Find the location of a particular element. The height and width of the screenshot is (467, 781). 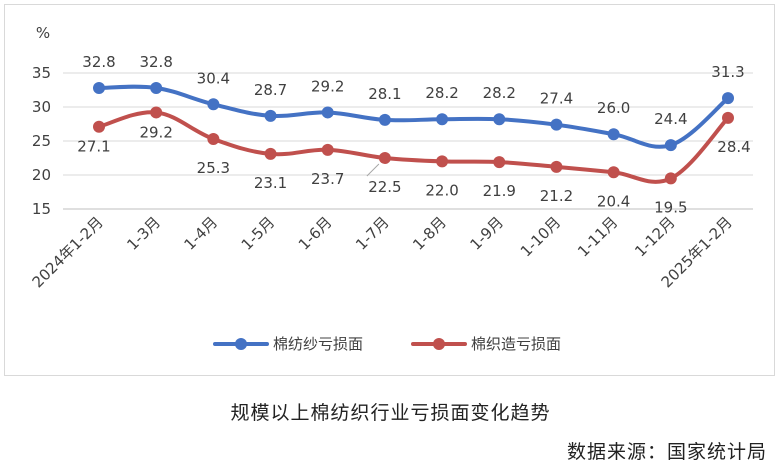

data-label: 25.3 is located at coordinates (213, 168).